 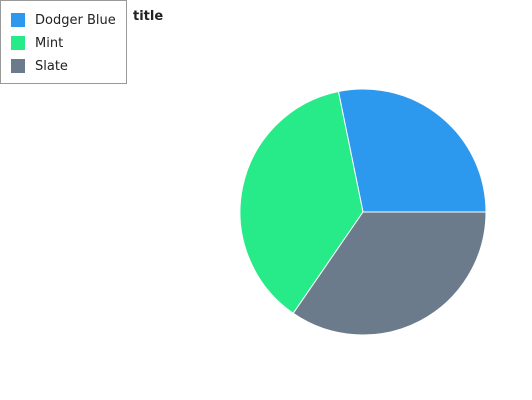 What do you see at coordinates (412, 150) in the screenshot?
I see `pie-slice-dodger-blue` at bounding box center [412, 150].